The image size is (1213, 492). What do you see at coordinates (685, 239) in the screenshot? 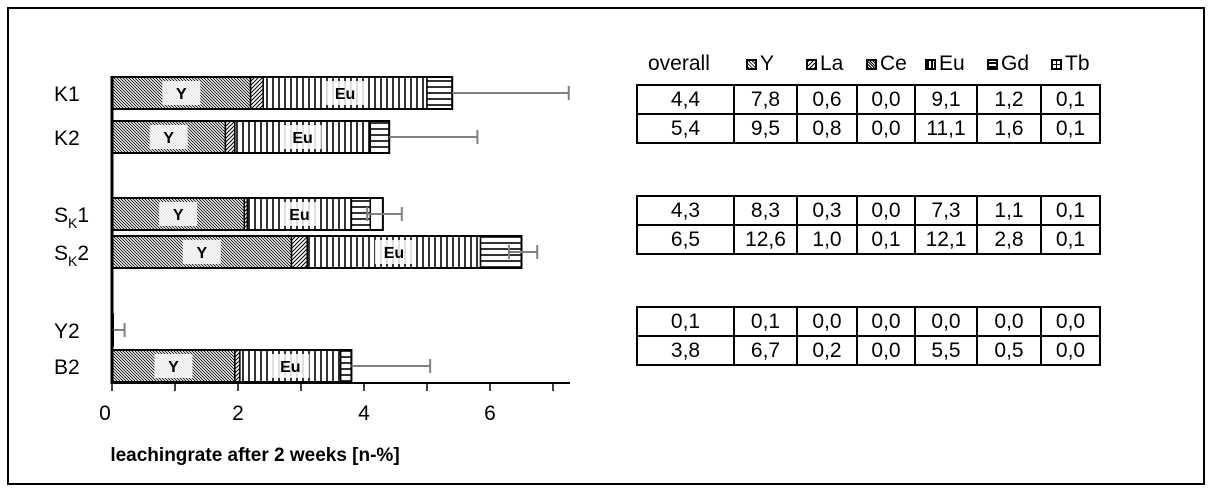
I see `table-cell: 6,5` at bounding box center [685, 239].